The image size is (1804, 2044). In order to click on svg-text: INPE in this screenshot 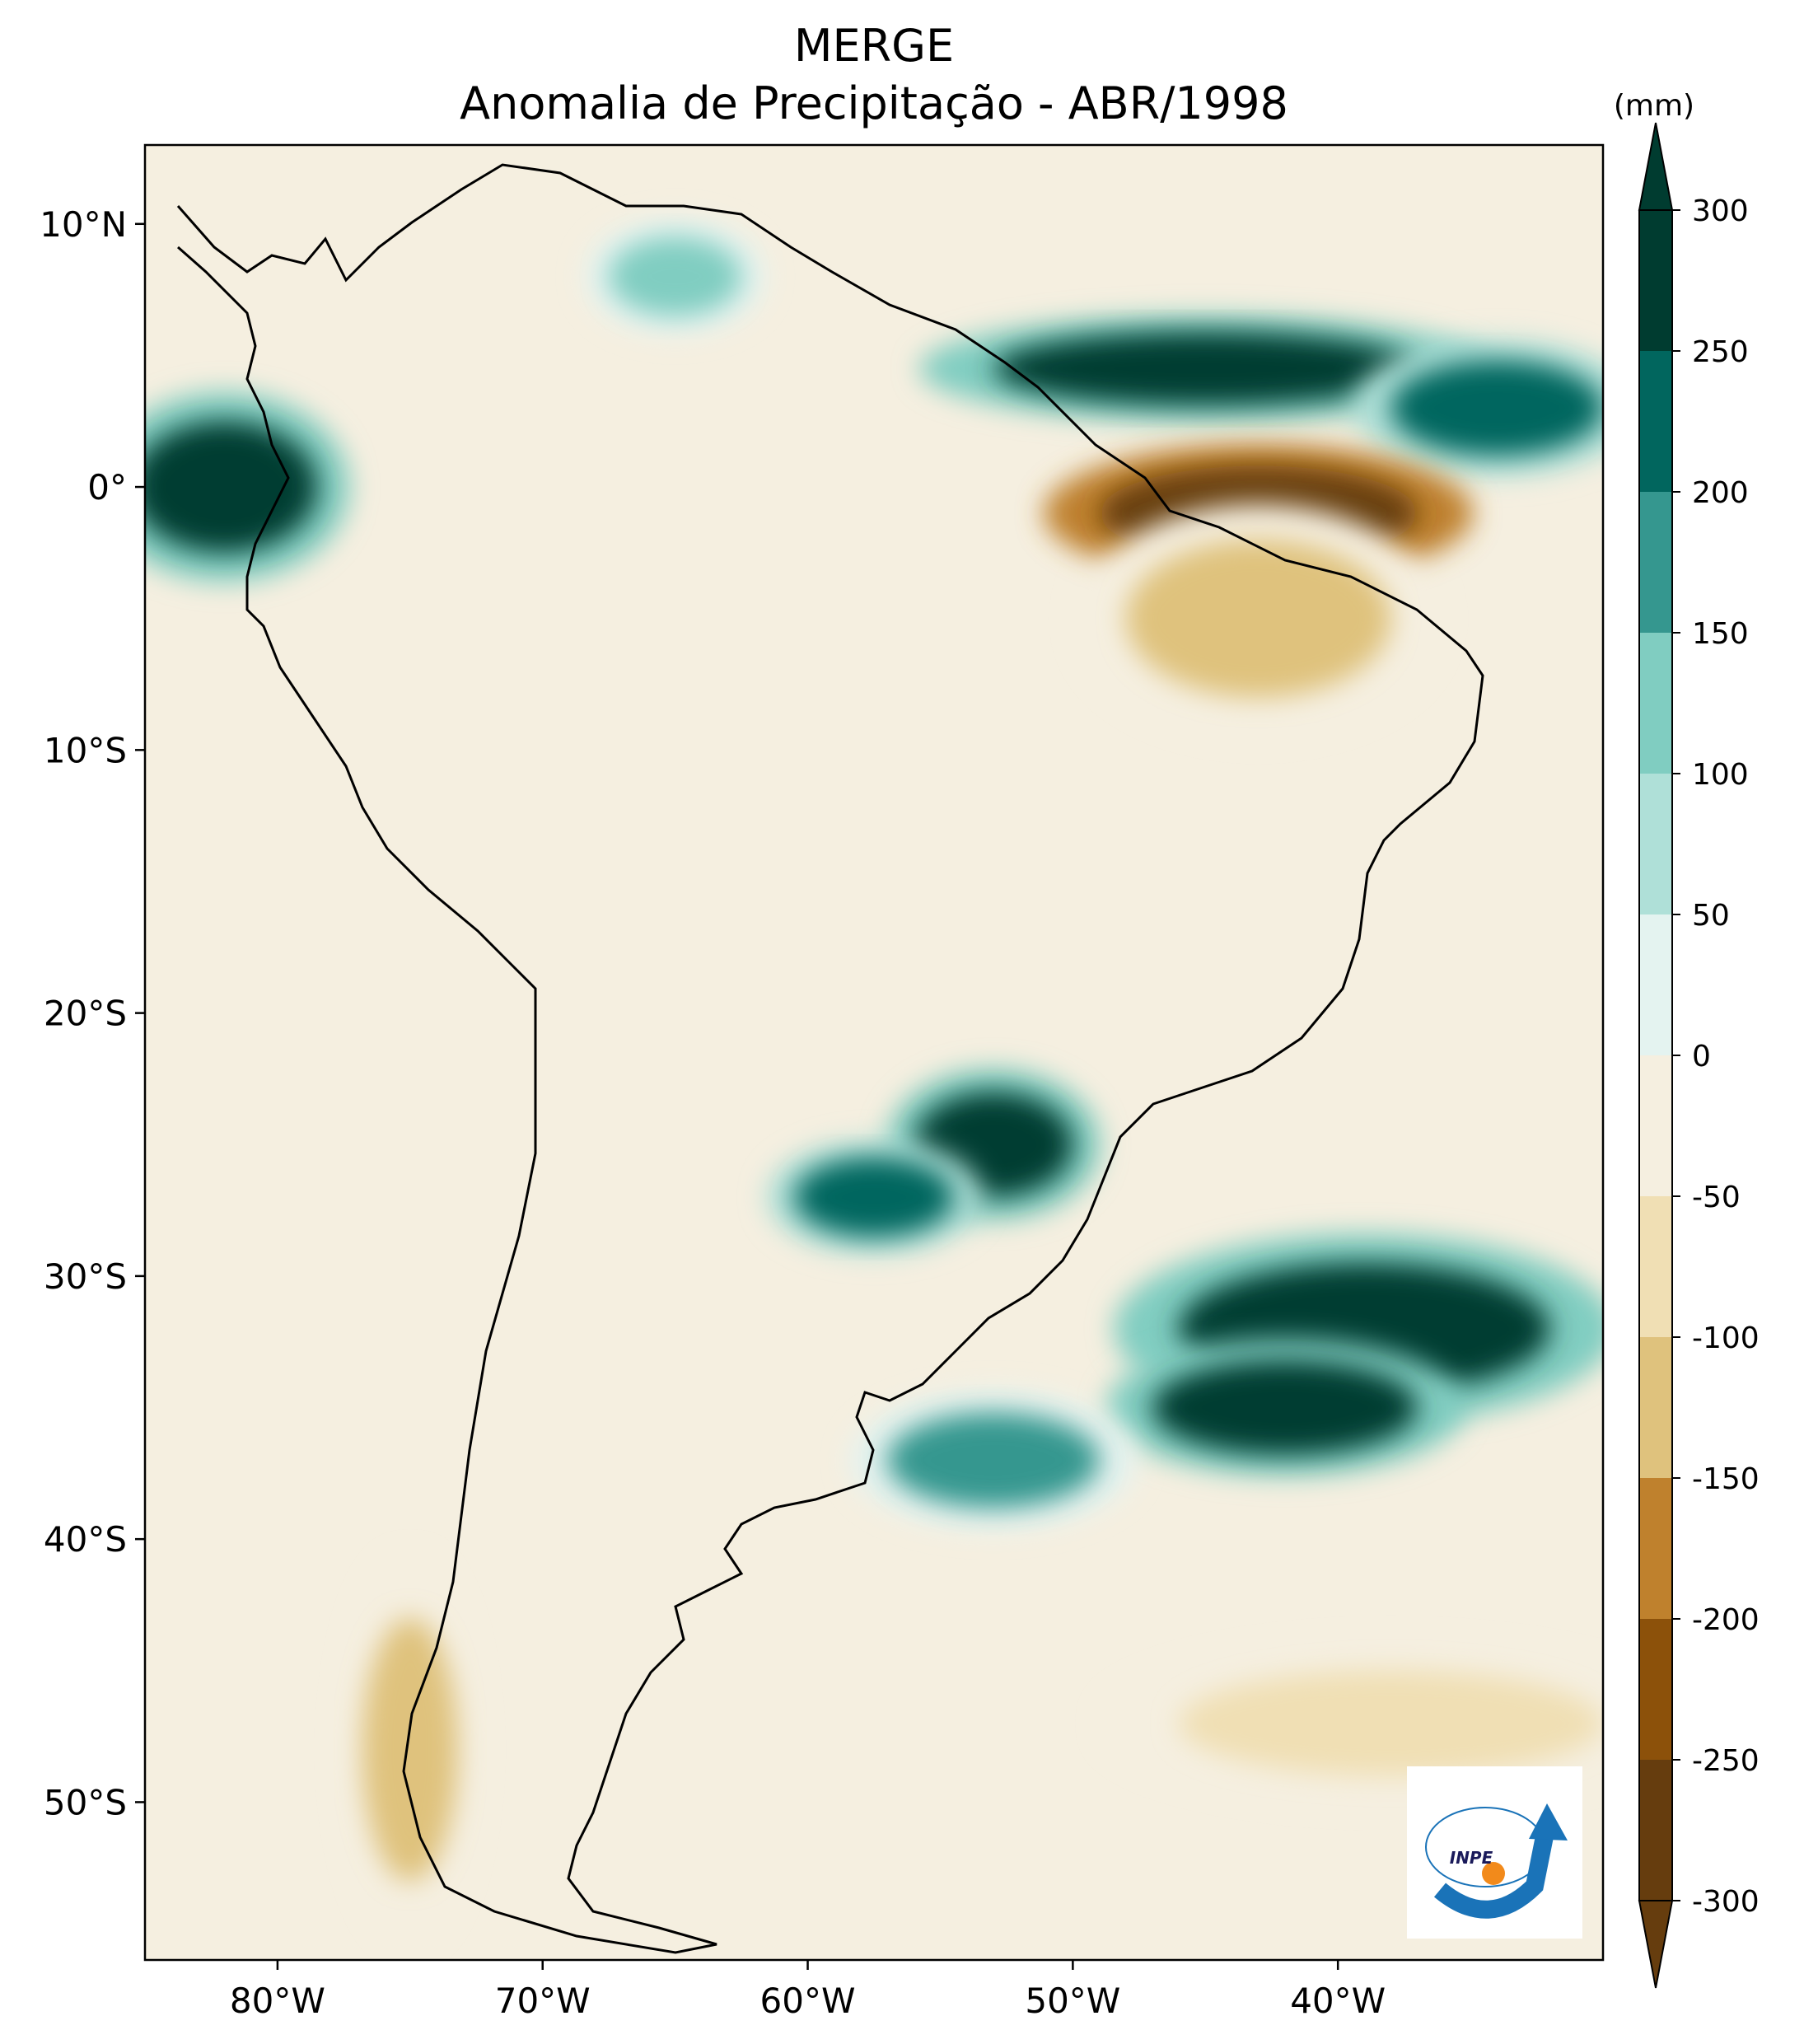, I will do `click(1471, 1858)`.